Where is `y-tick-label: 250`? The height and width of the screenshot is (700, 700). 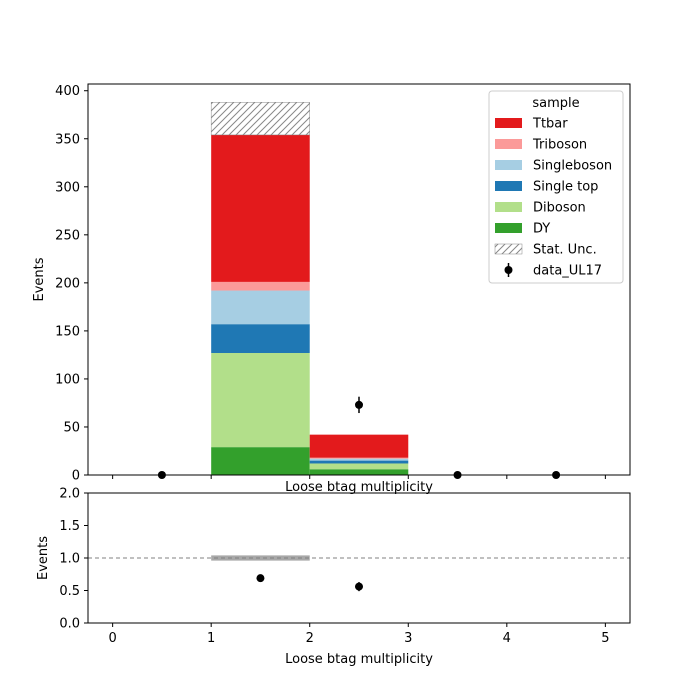 y-tick-label: 250 is located at coordinates (67, 235).